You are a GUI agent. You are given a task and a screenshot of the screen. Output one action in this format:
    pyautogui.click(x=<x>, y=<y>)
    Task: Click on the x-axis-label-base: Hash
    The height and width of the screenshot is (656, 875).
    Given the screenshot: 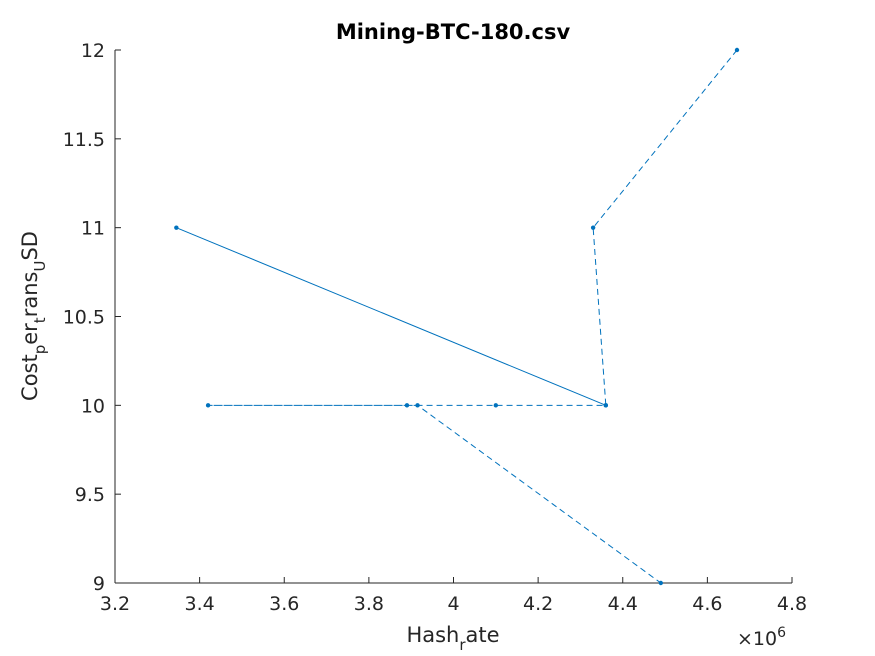 What is the action you would take?
    pyautogui.click(x=432, y=635)
    